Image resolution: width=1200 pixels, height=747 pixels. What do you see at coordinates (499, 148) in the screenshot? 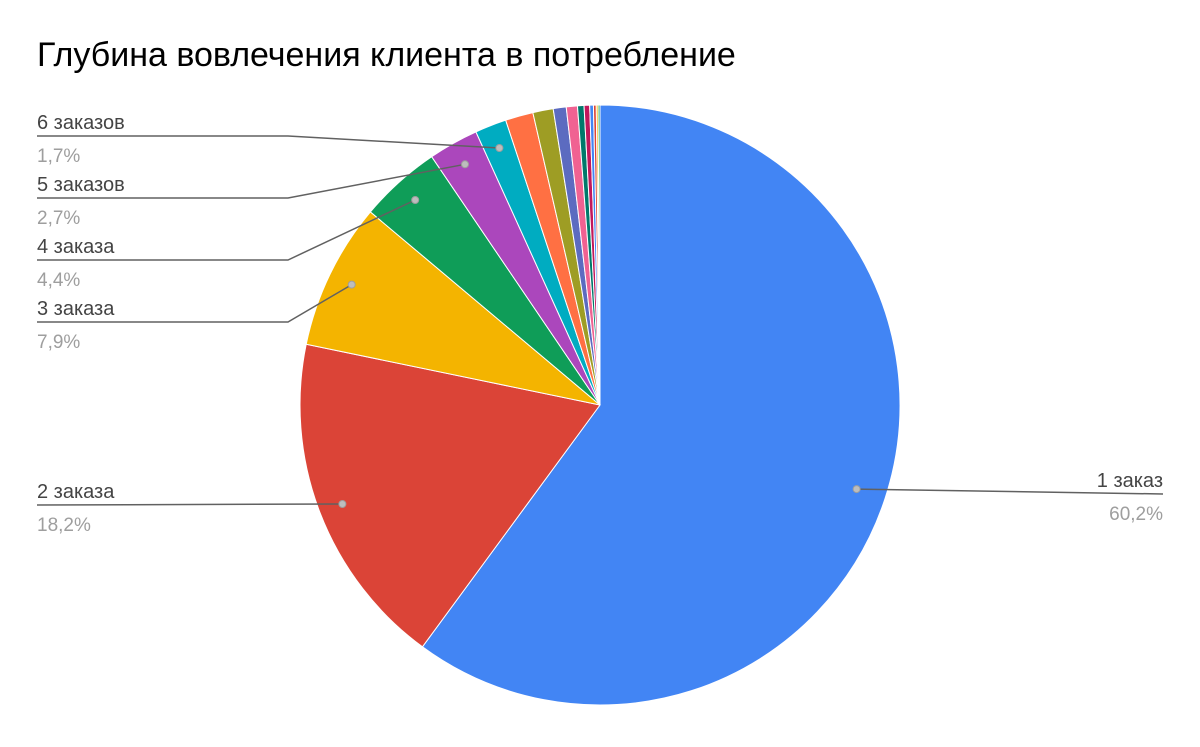
I see `leader-dot-6-заказов` at bounding box center [499, 148].